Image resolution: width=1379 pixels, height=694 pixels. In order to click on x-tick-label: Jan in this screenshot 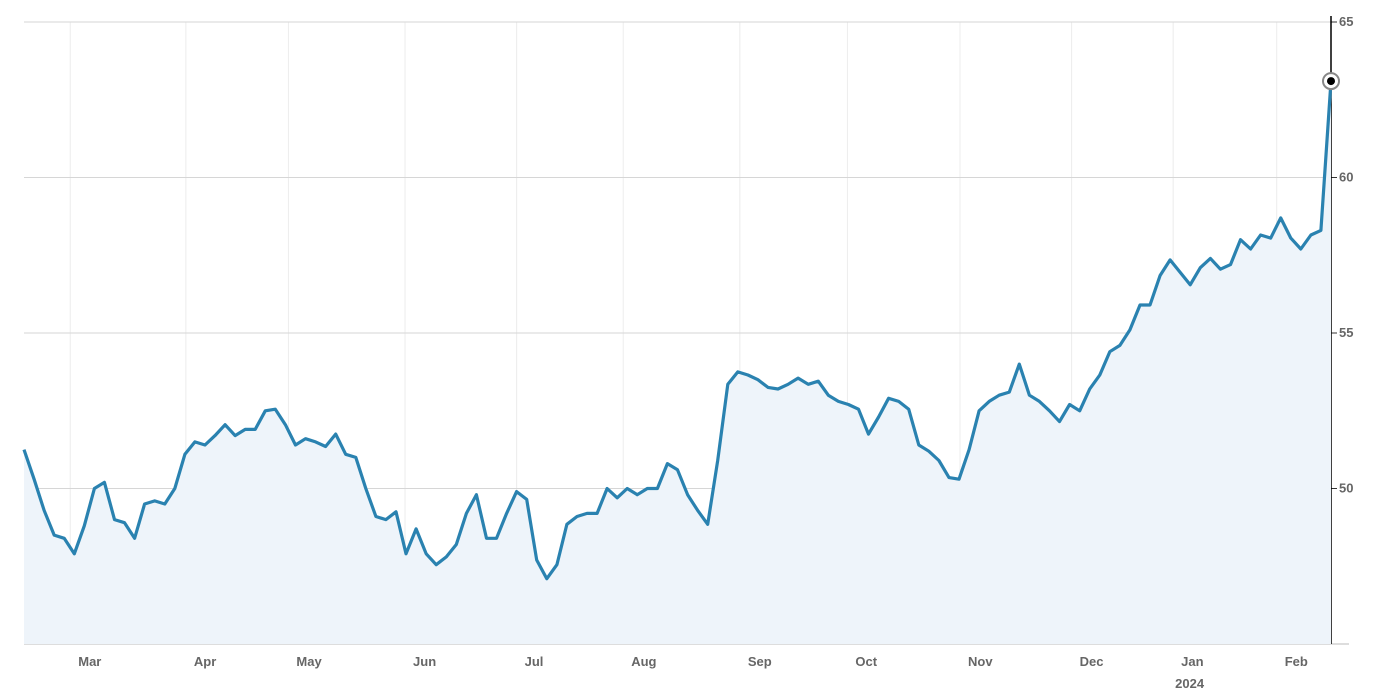, I will do `click(1192, 661)`.